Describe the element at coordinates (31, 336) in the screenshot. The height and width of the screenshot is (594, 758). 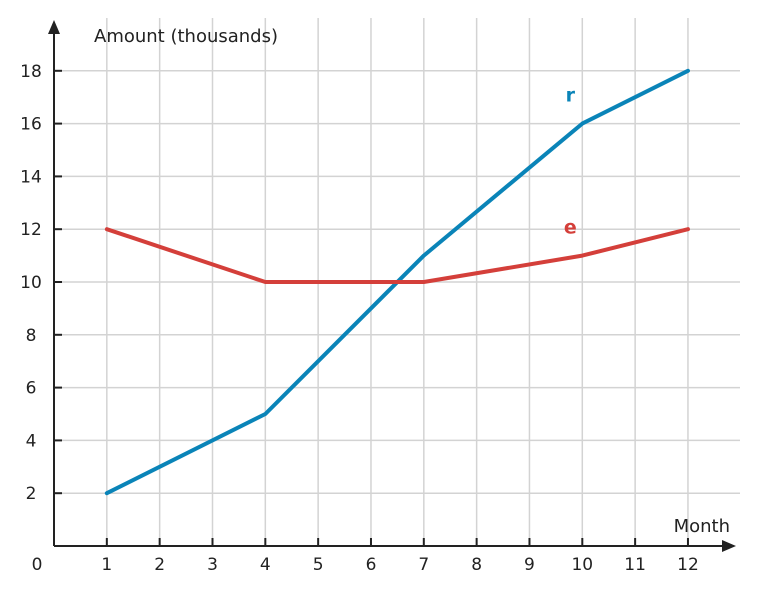
I see `y-tick-label: 8` at that location.